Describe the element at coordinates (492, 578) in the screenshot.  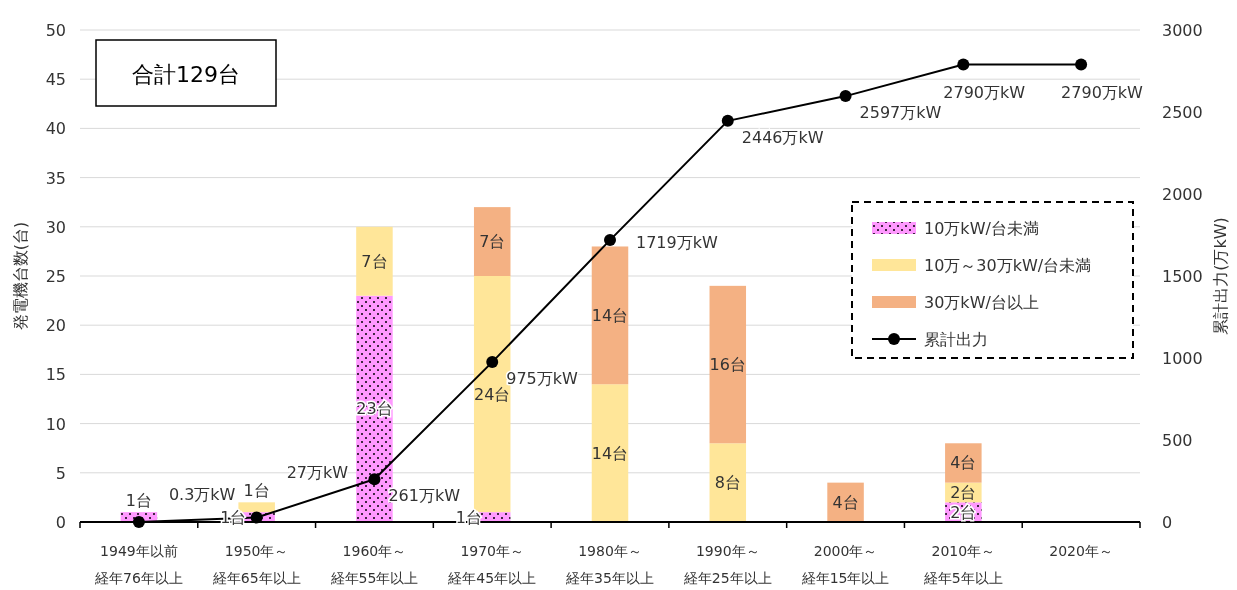
I see `text: 経年45年以上` at that location.